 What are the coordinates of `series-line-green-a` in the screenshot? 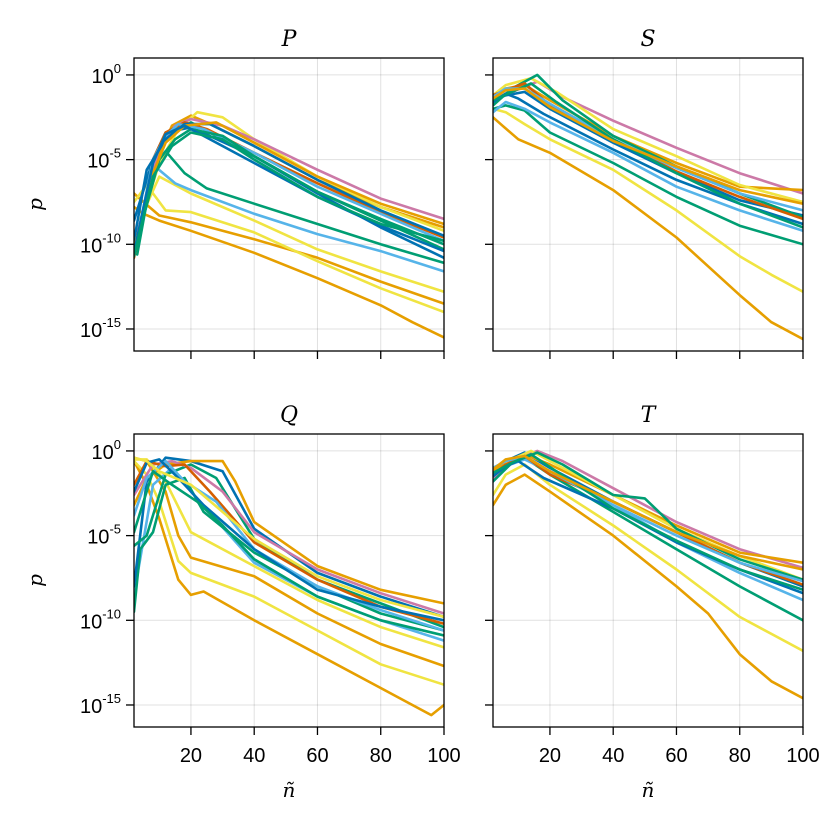 It's located at (289, 546).